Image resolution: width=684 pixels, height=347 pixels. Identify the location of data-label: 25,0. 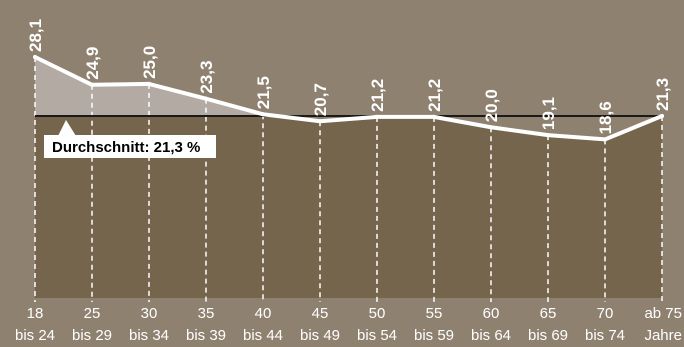
(149, 62).